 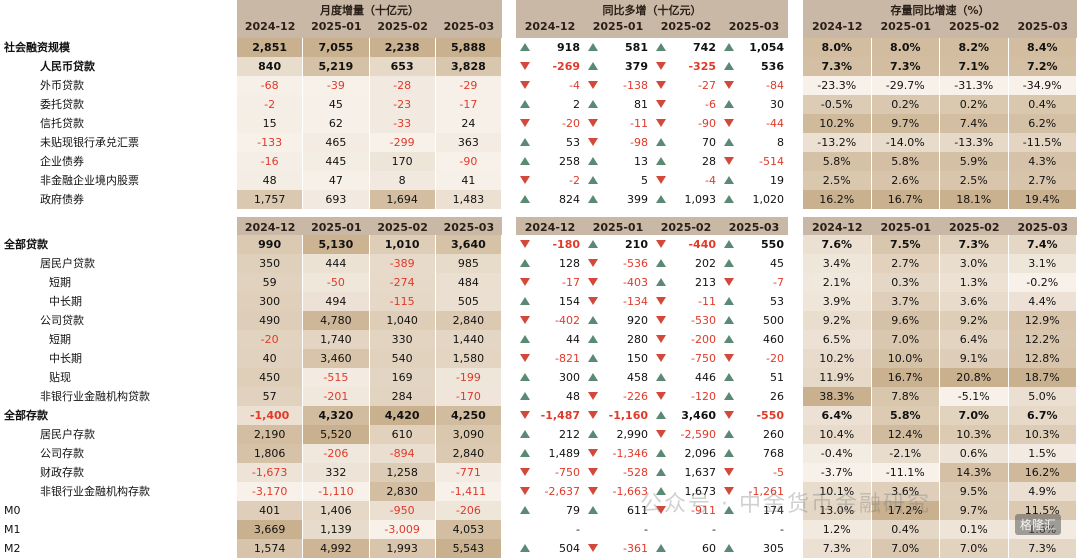 What do you see at coordinates (402, 161) in the screenshot?
I see `monthly-value: 170` at bounding box center [402, 161].